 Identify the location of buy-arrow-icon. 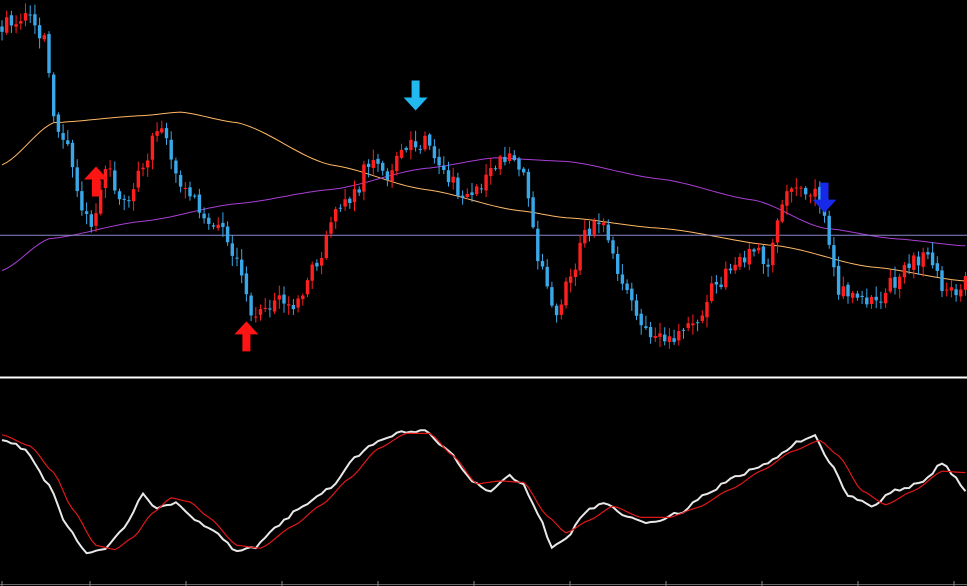
(96, 181).